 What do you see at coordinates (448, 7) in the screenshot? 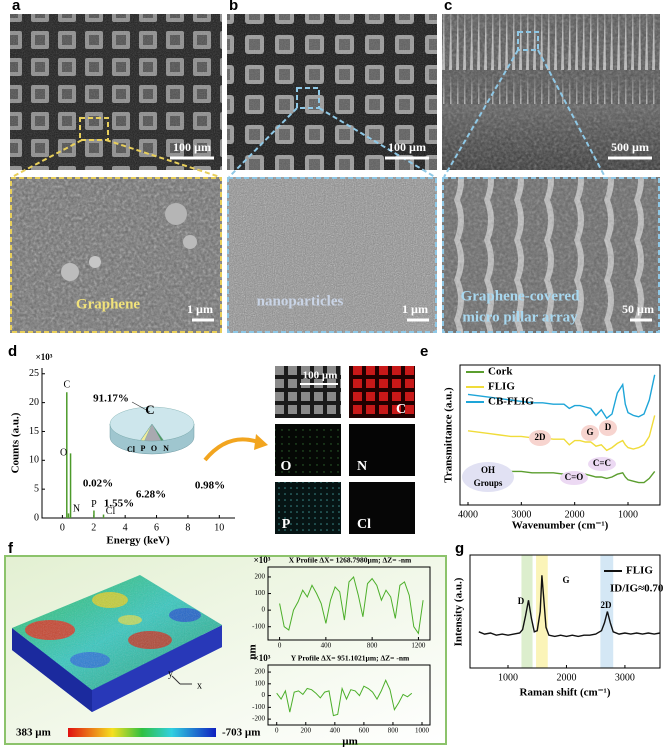
I see `panel-label: c` at bounding box center [448, 7].